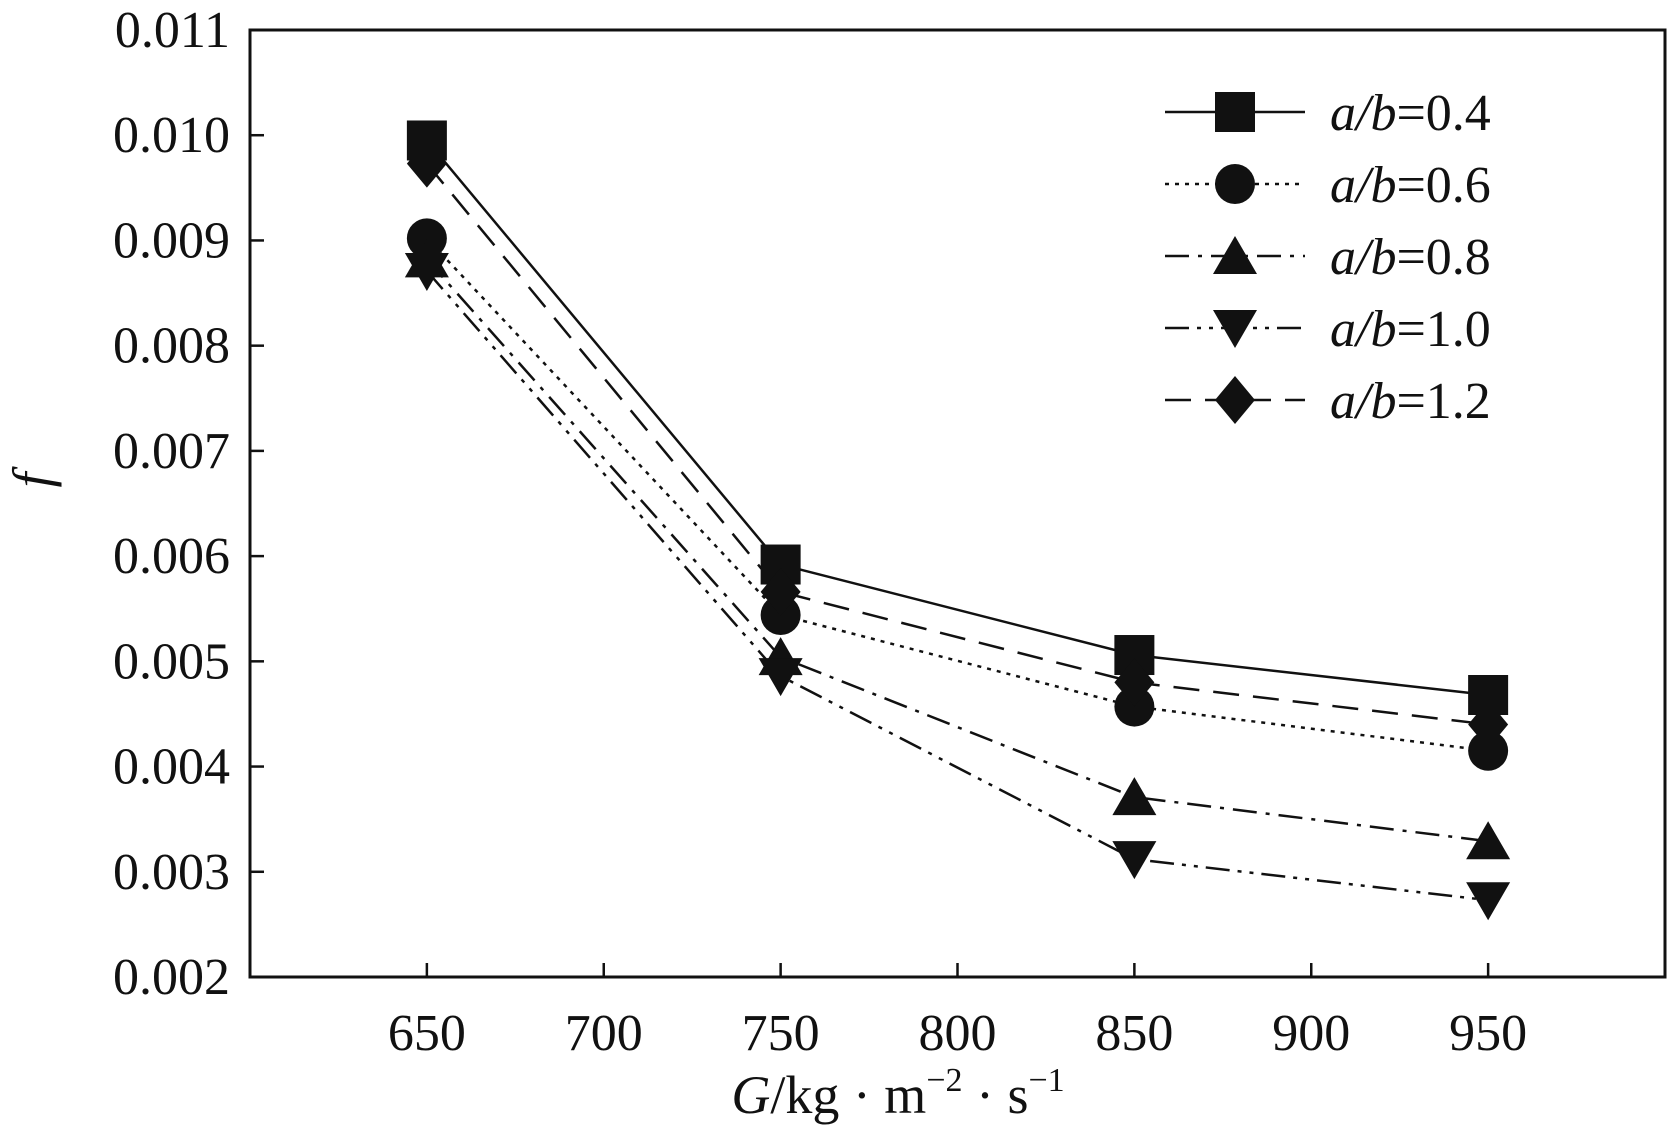 This screenshot has width=1670, height=1147. Describe the element at coordinates (1311, 1033) in the screenshot. I see `x-tick-label: 900` at that location.